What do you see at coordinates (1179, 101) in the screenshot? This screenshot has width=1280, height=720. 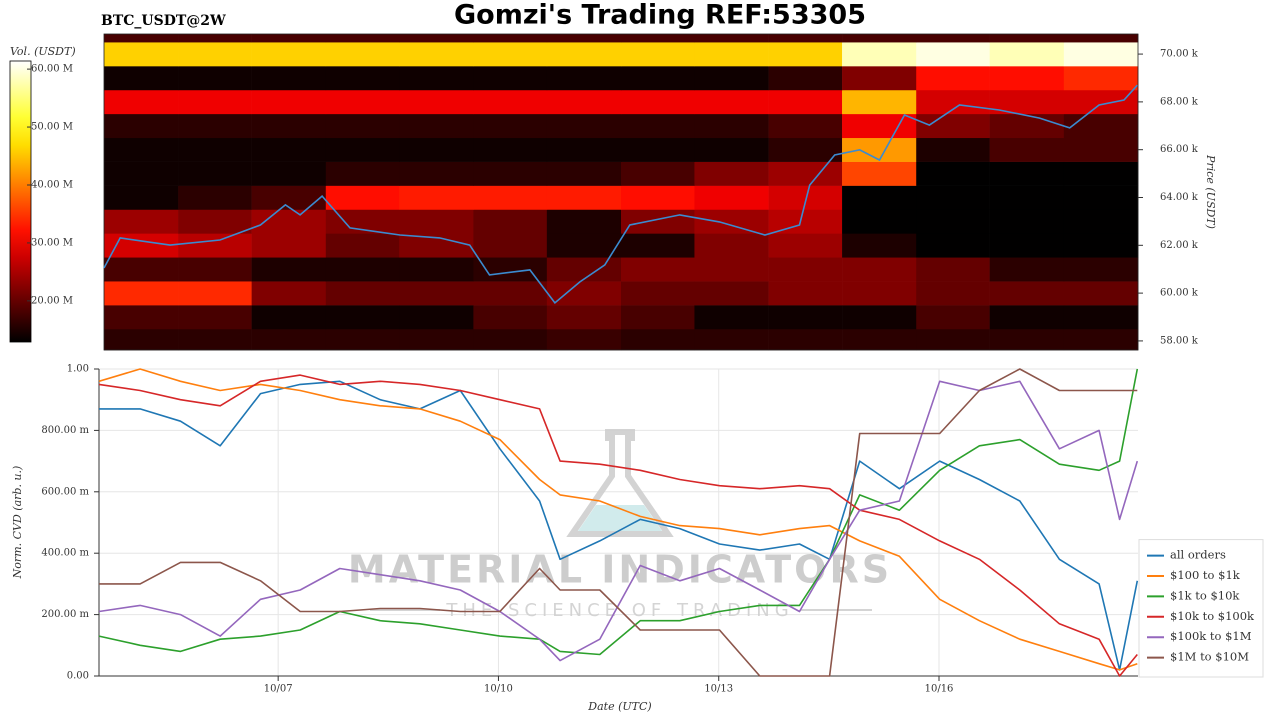 I see `y-tick-label: 68.00 k` at bounding box center [1179, 101].